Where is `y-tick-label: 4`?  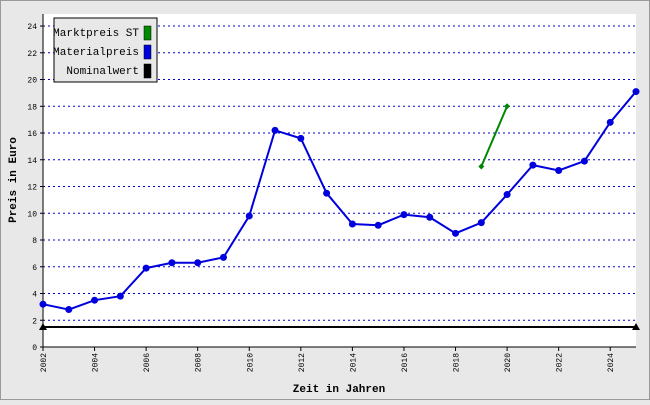 y-tick-label: 4 is located at coordinates (34, 295).